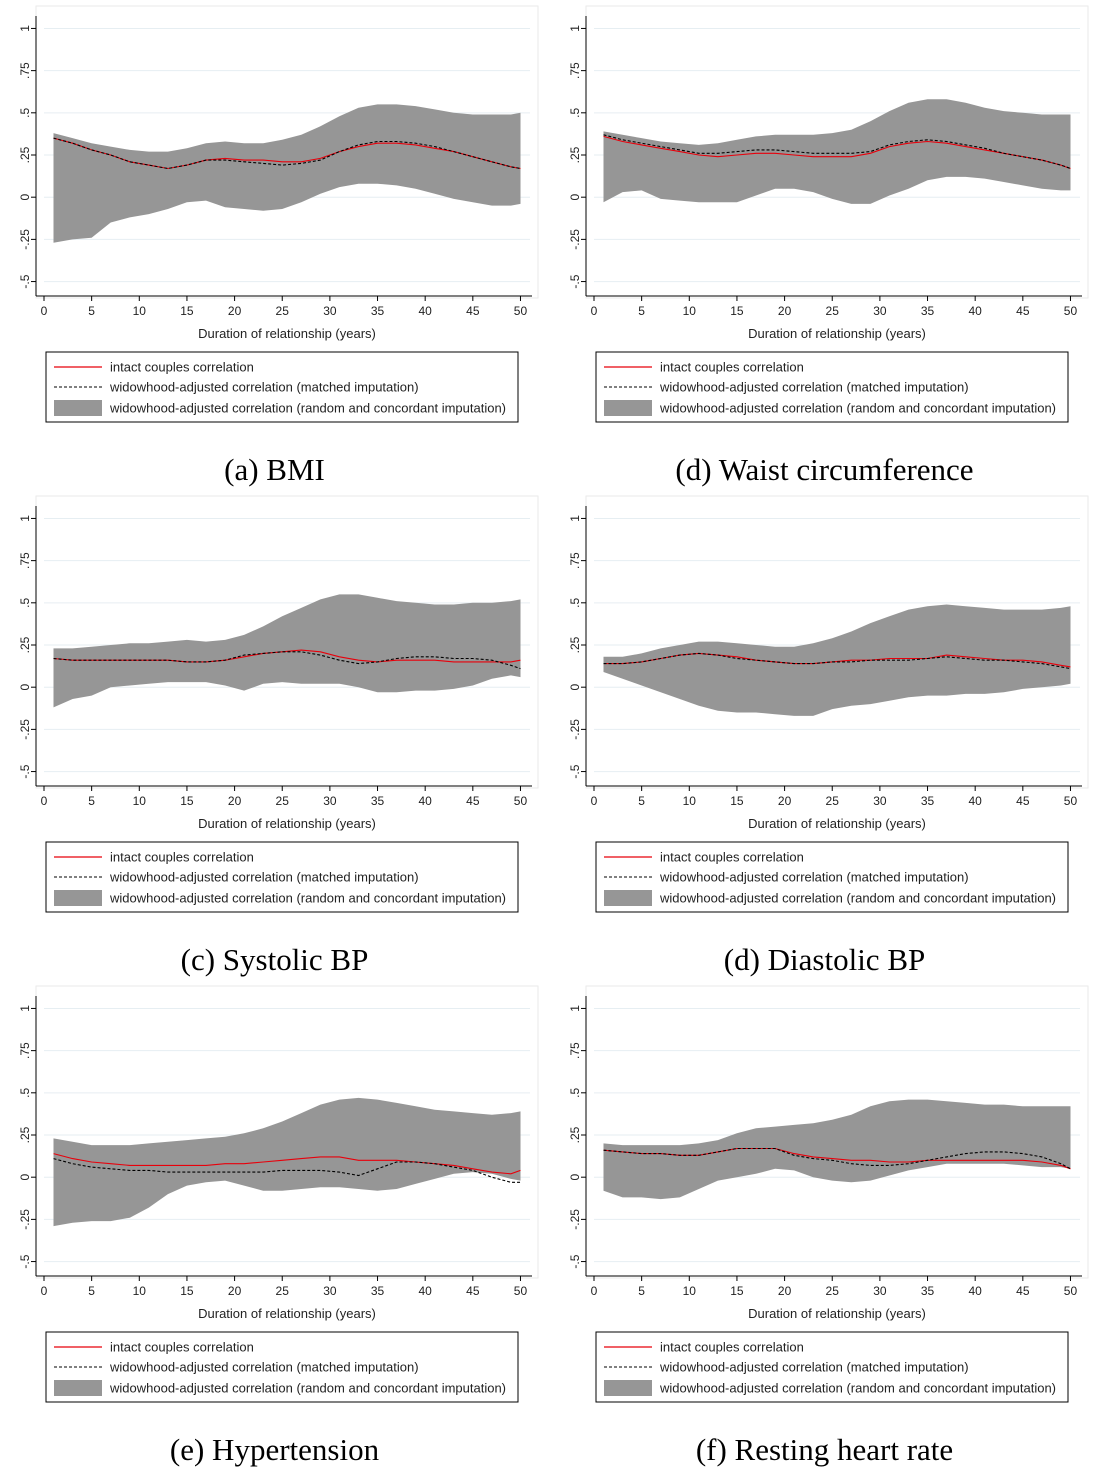 The height and width of the screenshot is (1471, 1099). Describe the element at coordinates (275, 1449) in the screenshot. I see `panel-caption: (e) Hypertension` at that location.